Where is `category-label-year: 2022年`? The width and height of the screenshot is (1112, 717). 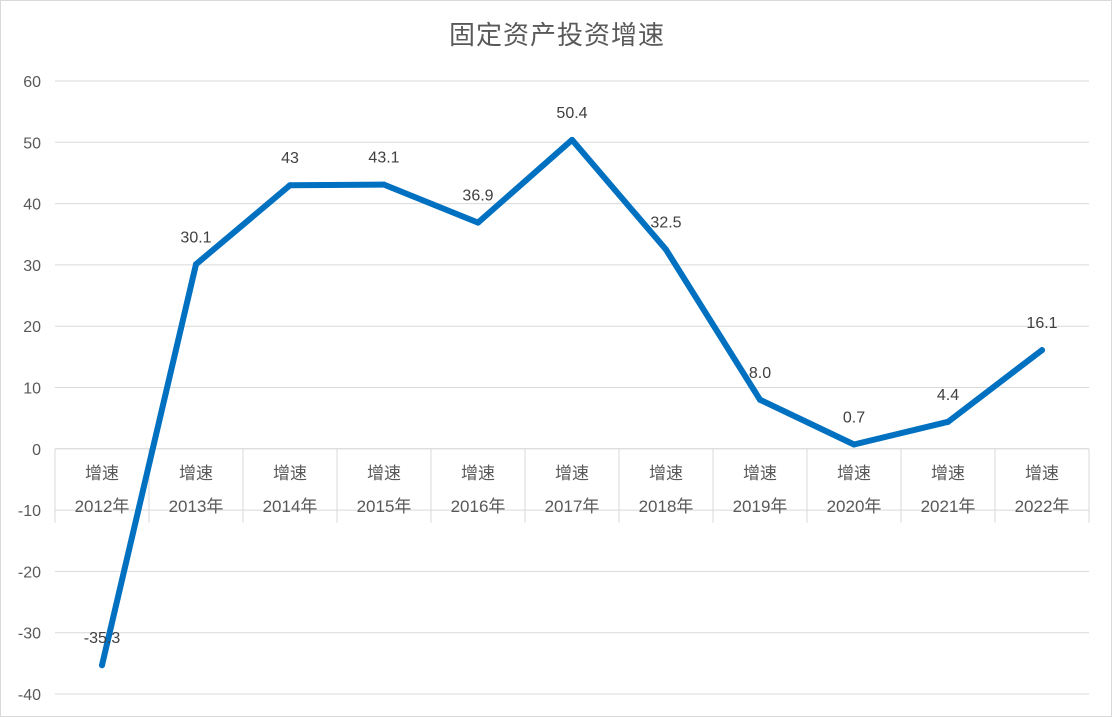
category-label-year: 2022年 is located at coordinates (1042, 506).